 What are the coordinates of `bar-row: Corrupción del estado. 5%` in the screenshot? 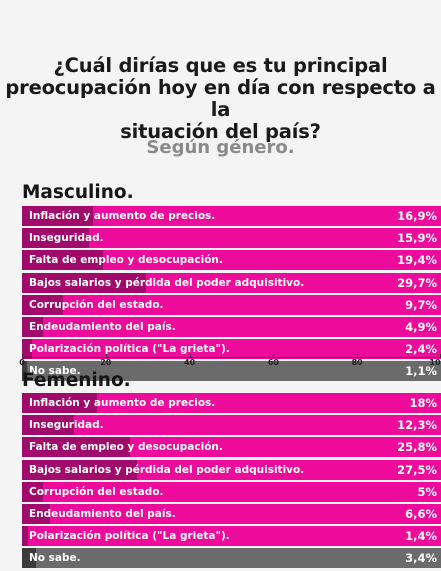 It's located at (231, 491).